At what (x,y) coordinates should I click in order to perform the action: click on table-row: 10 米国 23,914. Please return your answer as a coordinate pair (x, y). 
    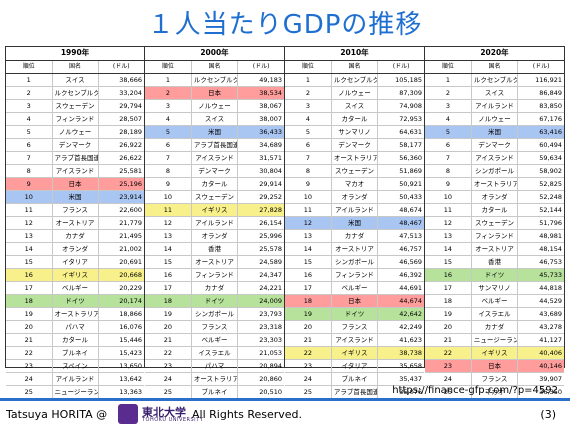
    Looking at the image, I should click on (75, 197).